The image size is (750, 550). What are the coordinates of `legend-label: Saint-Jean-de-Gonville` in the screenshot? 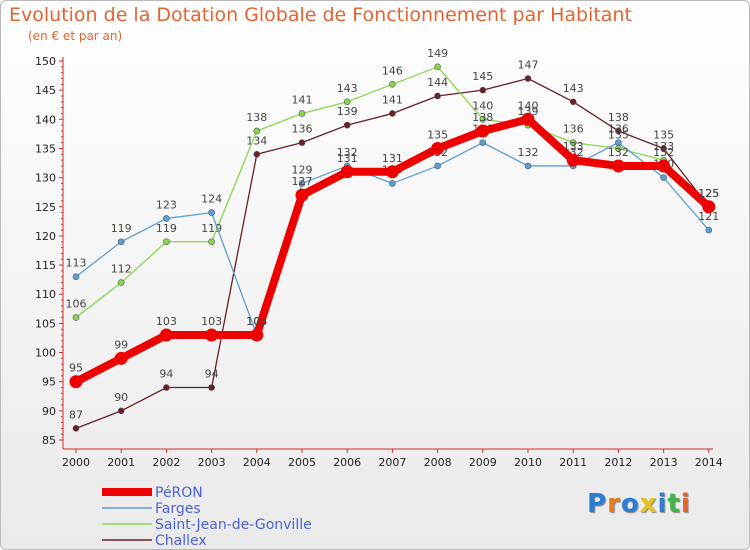 It's located at (233, 525).